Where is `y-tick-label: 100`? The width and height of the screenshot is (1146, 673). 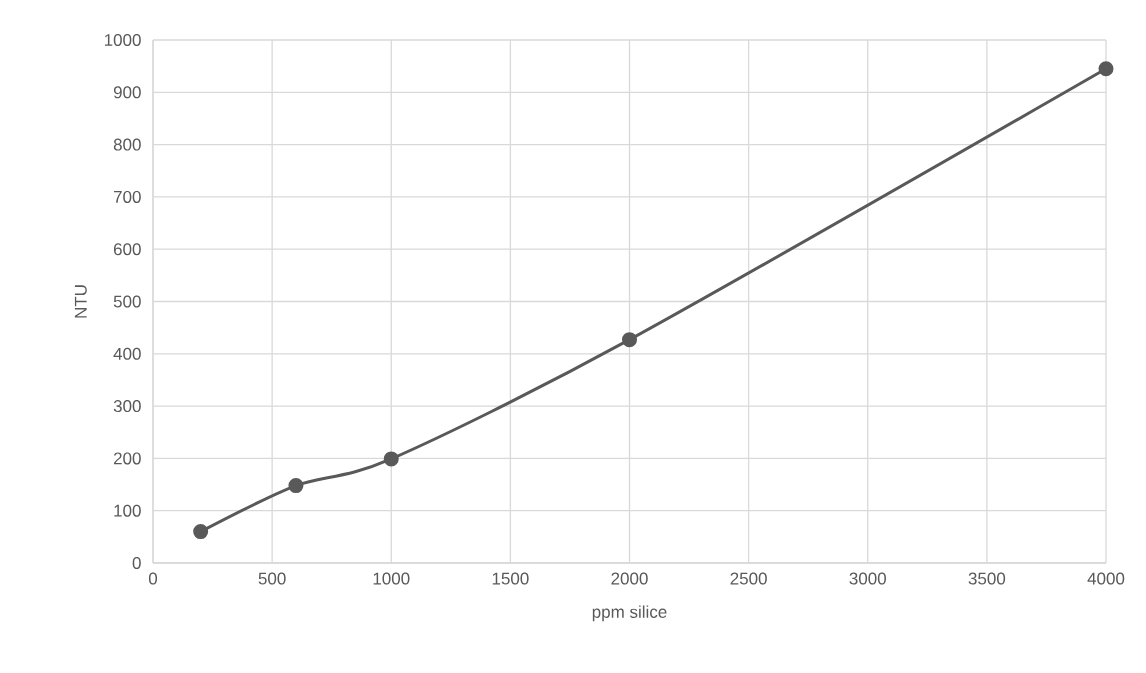
y-tick-label: 100 is located at coordinates (127, 510).